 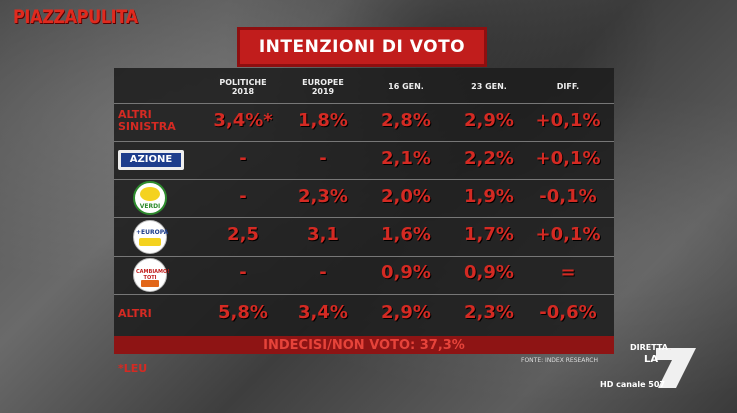 I want to click on azione-logo: AZIONE, so click(x=151, y=160).